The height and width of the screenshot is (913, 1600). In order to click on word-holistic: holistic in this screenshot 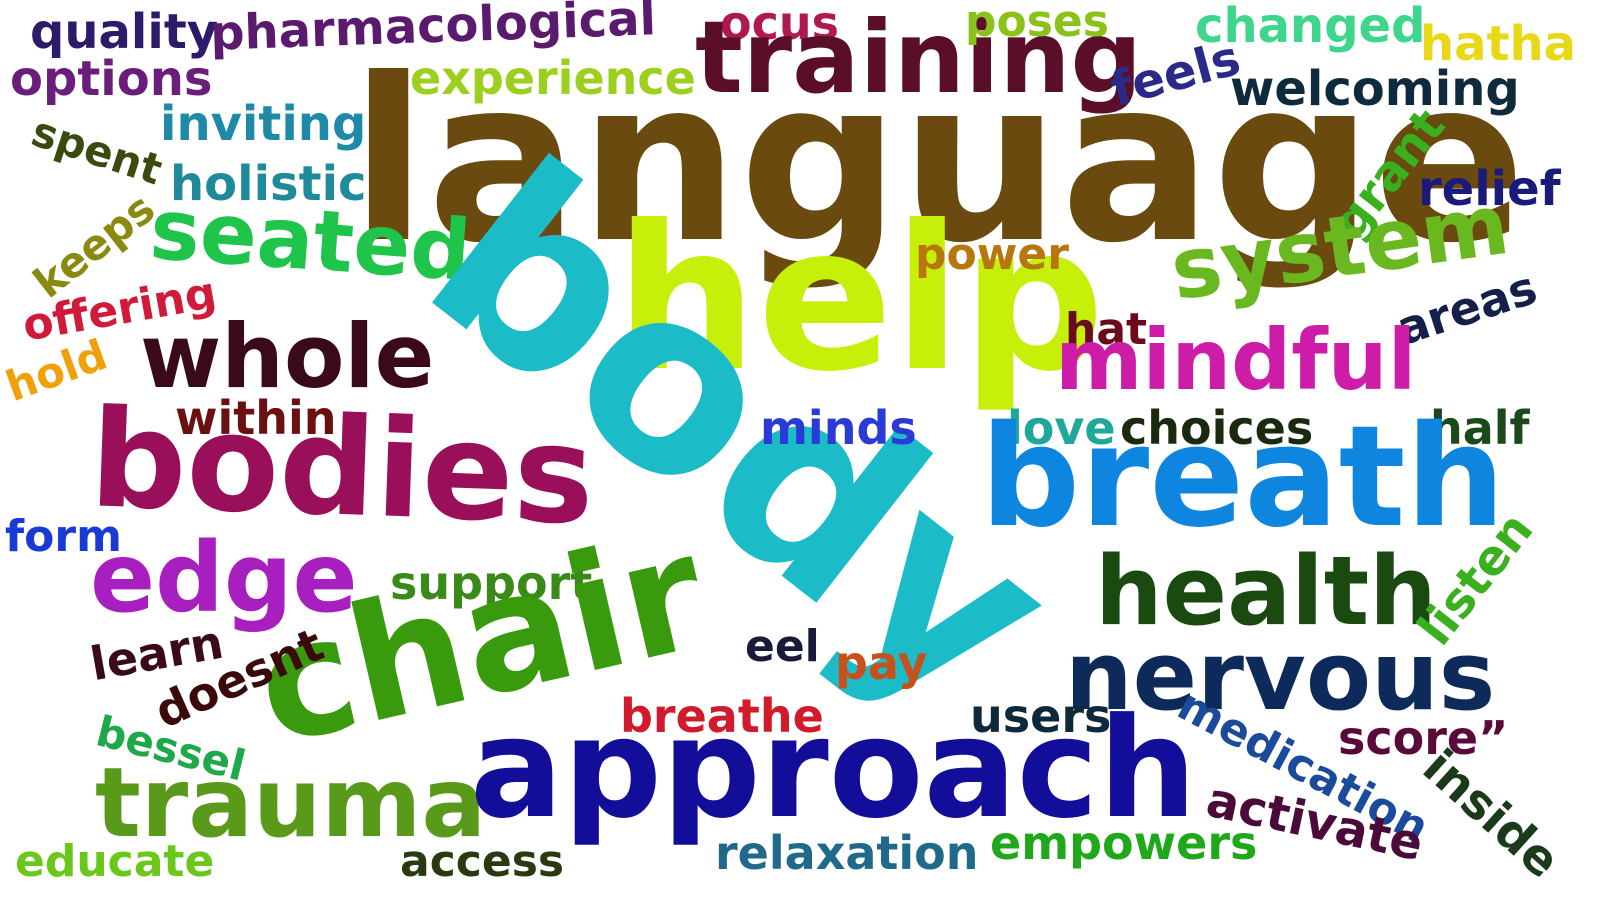, I will do `click(268, 184)`.